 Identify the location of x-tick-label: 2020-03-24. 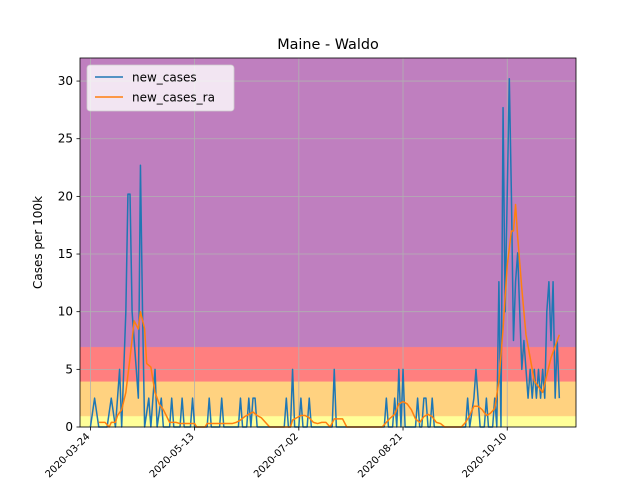
(68, 455).